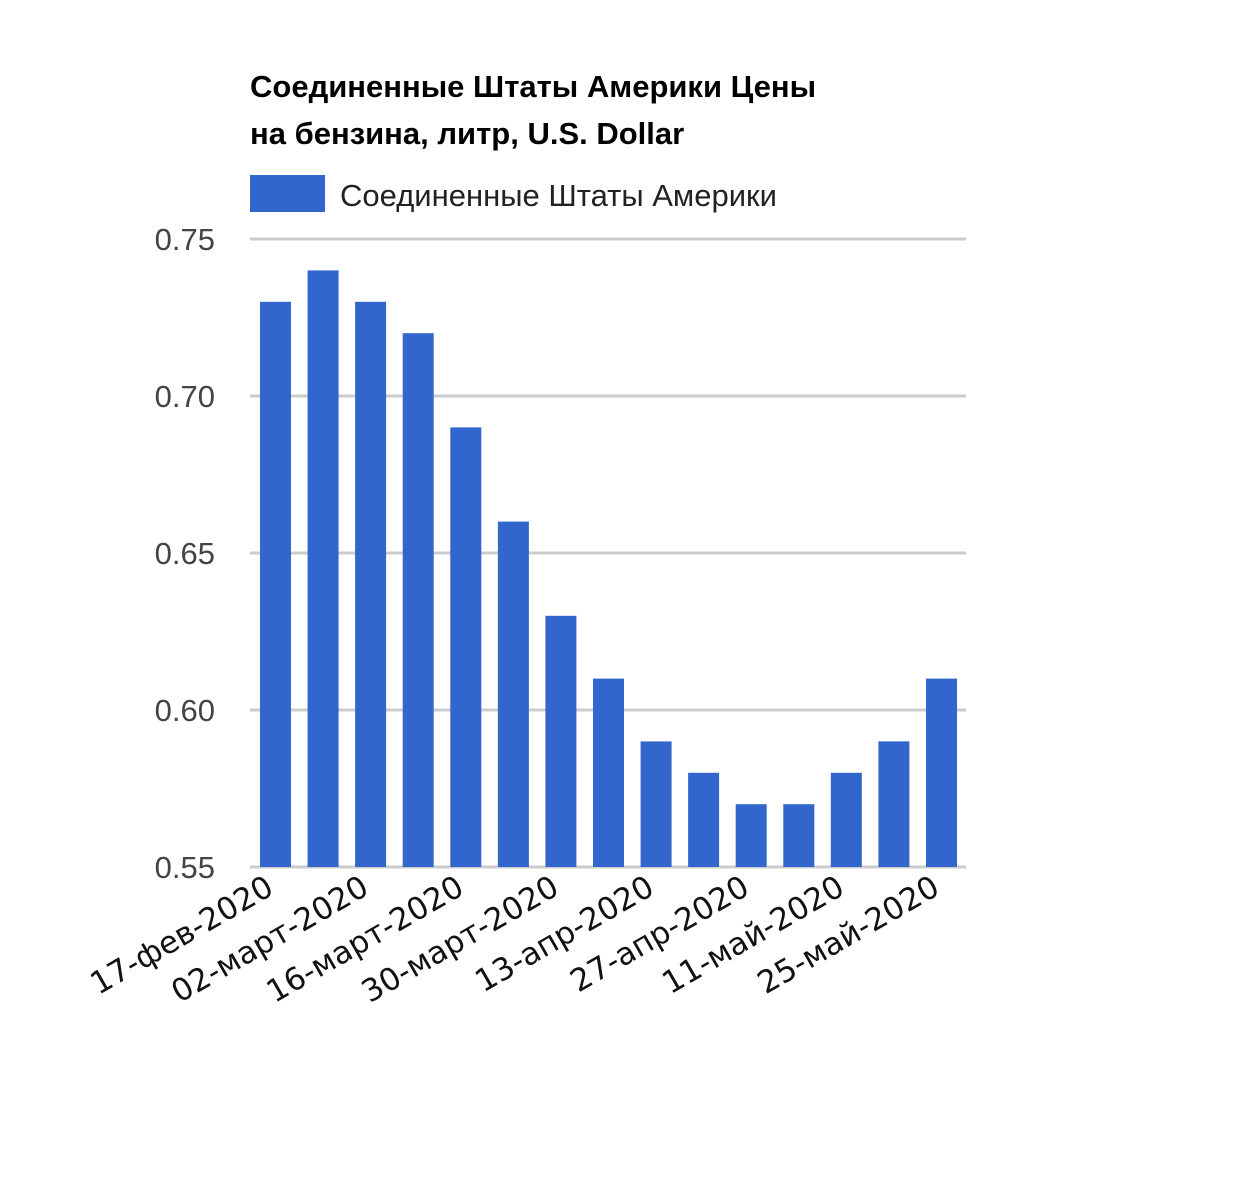  I want to click on y-tick-label: 0.65, so click(185, 553).